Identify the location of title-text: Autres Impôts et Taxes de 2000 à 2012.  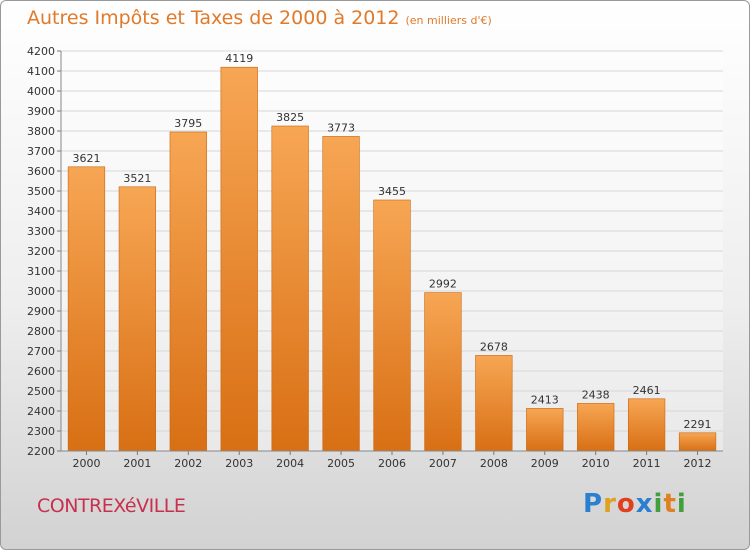
(213, 18).